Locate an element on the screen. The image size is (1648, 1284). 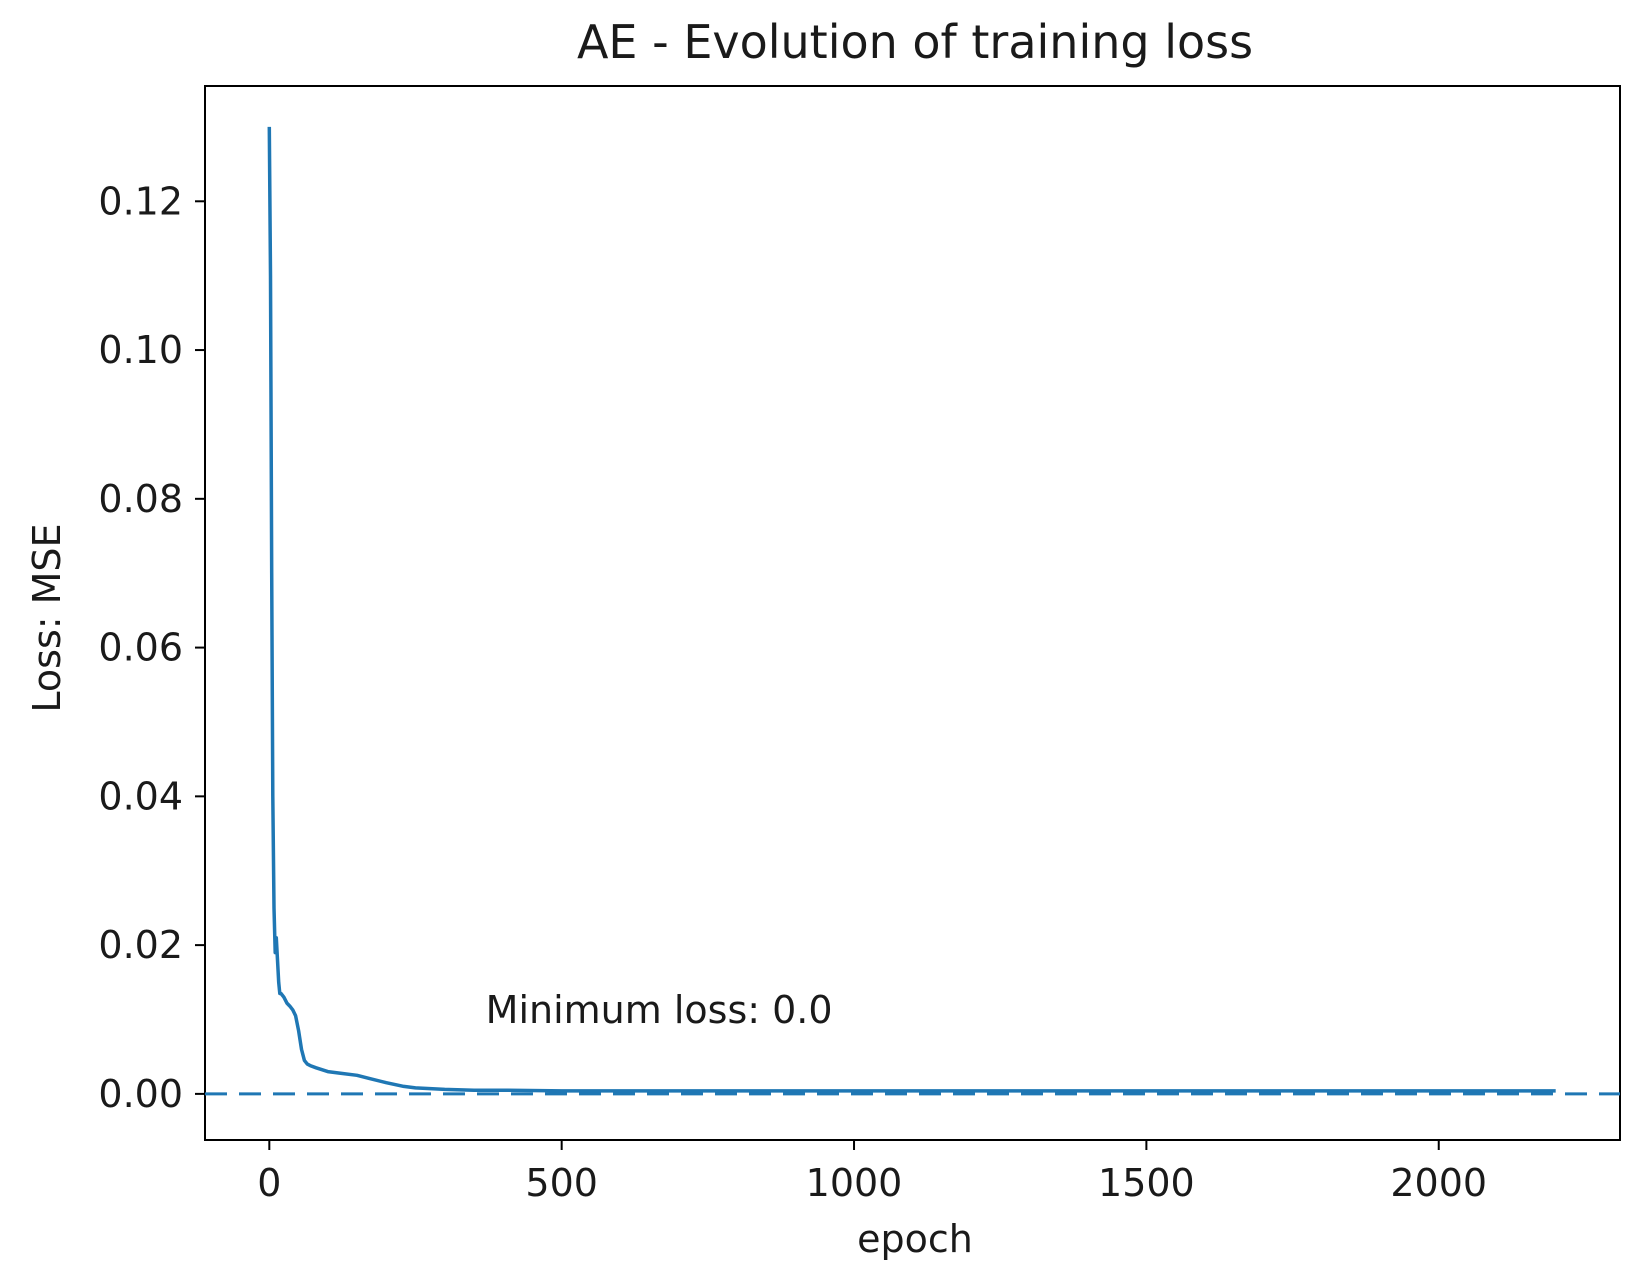
y-tick-label: 0.00 is located at coordinates (140, 1094).